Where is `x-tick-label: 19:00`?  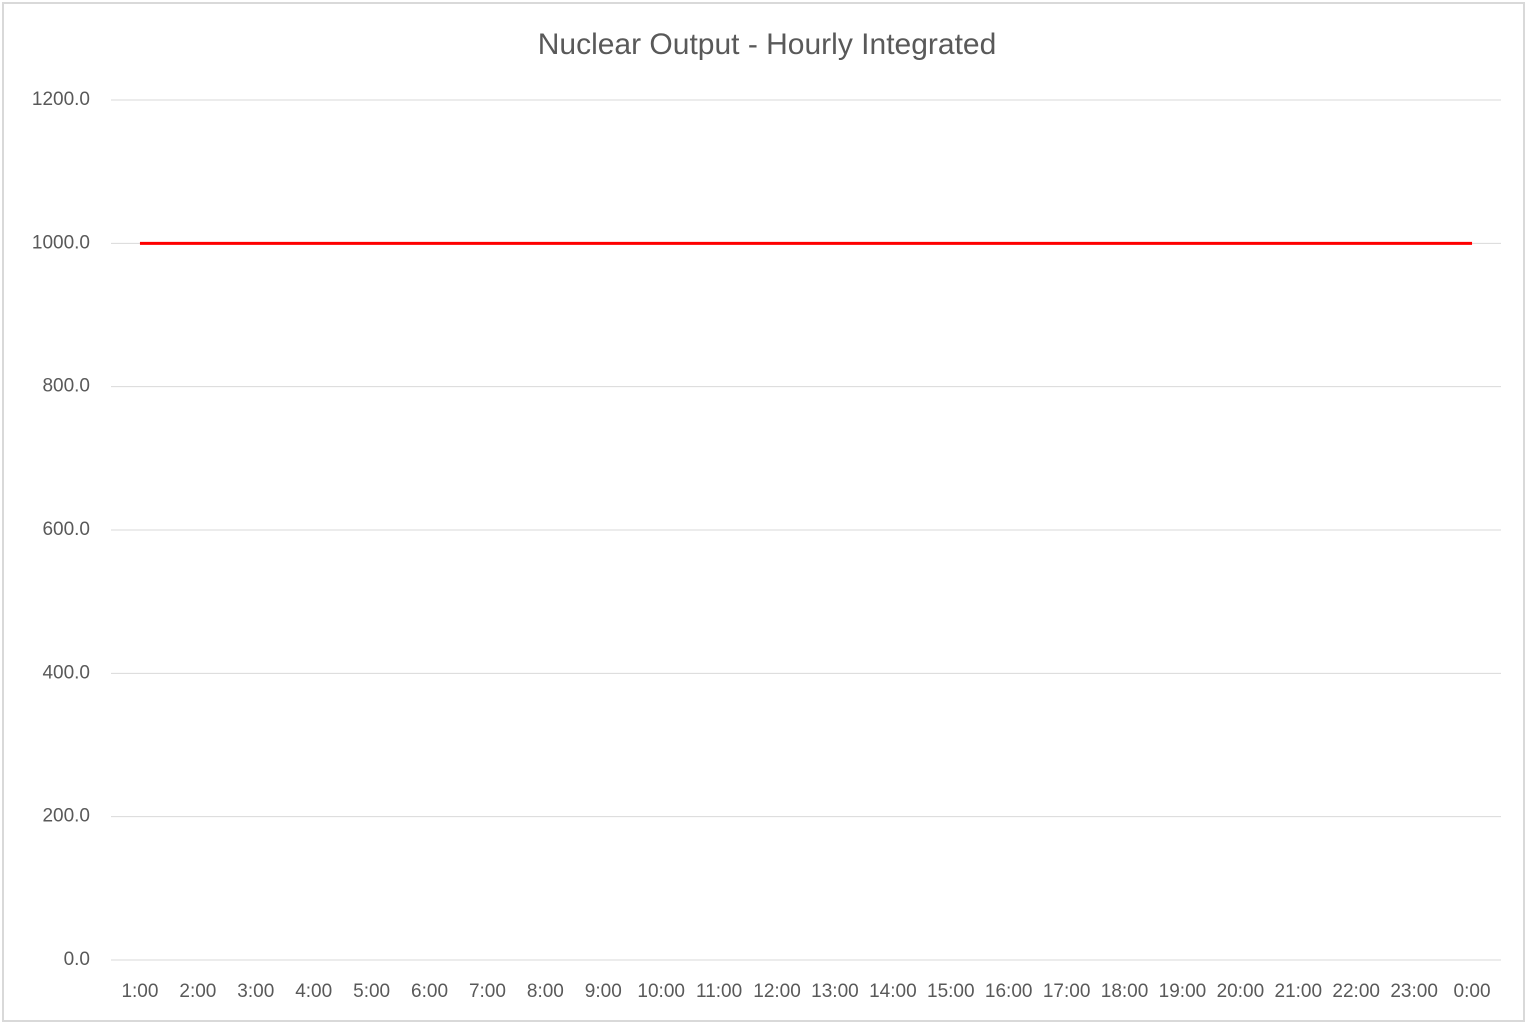 x-tick-label: 19:00 is located at coordinates (1183, 991).